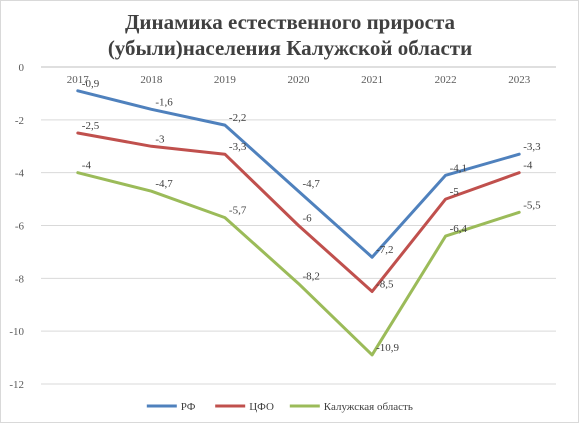 Image resolution: width=579 pixels, height=427 pixels. Describe the element at coordinates (188, 407) in the screenshot. I see `legend-label: РФ` at that location.